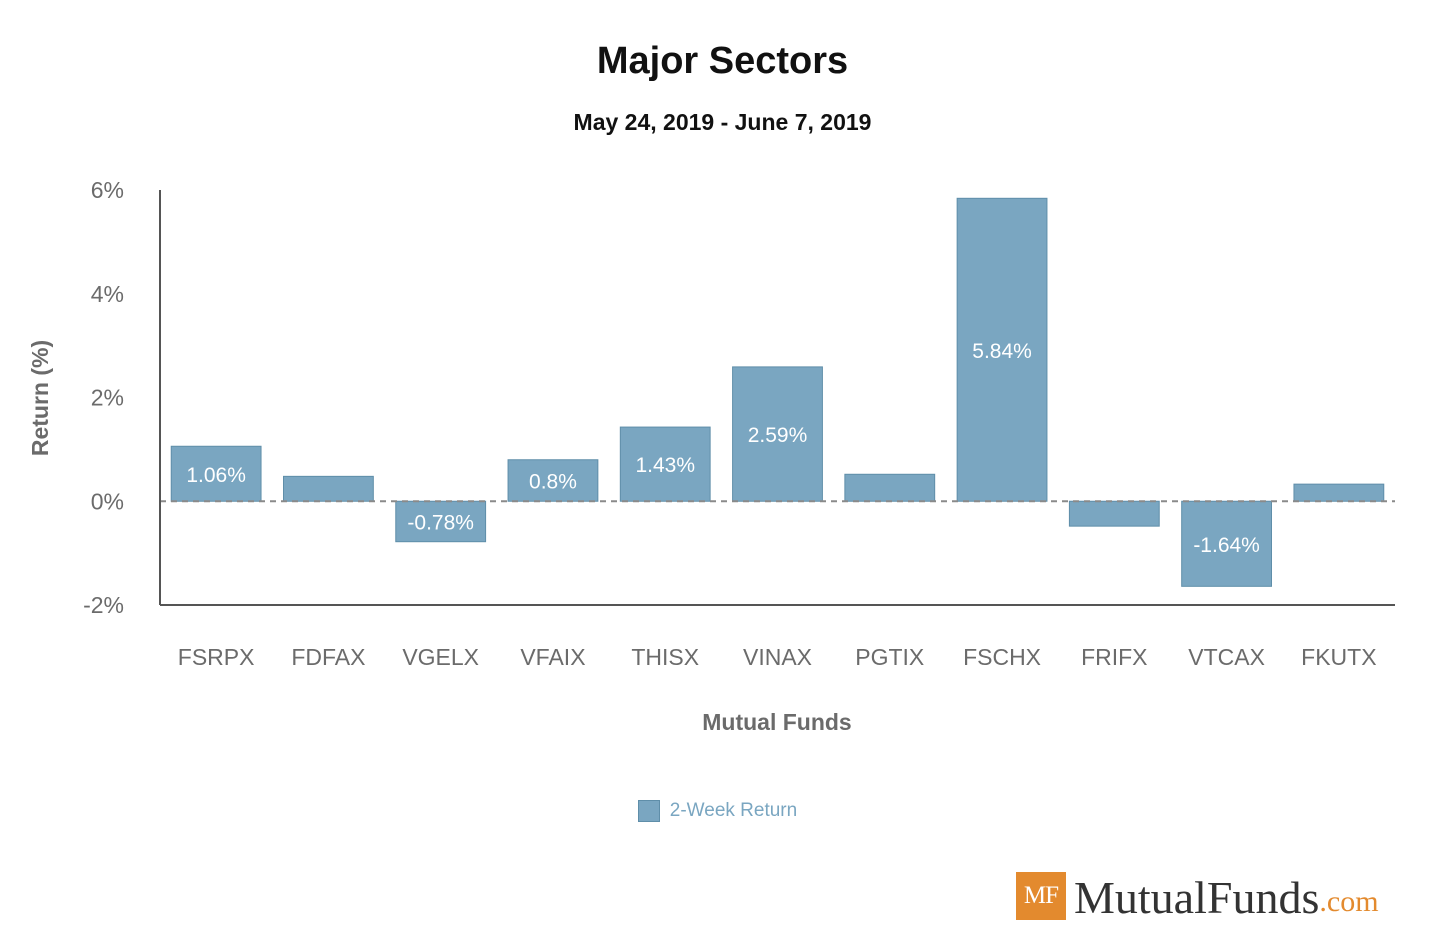 Image resolution: width=1445 pixels, height=925 pixels. I want to click on bar-vgelx, so click(441, 521).